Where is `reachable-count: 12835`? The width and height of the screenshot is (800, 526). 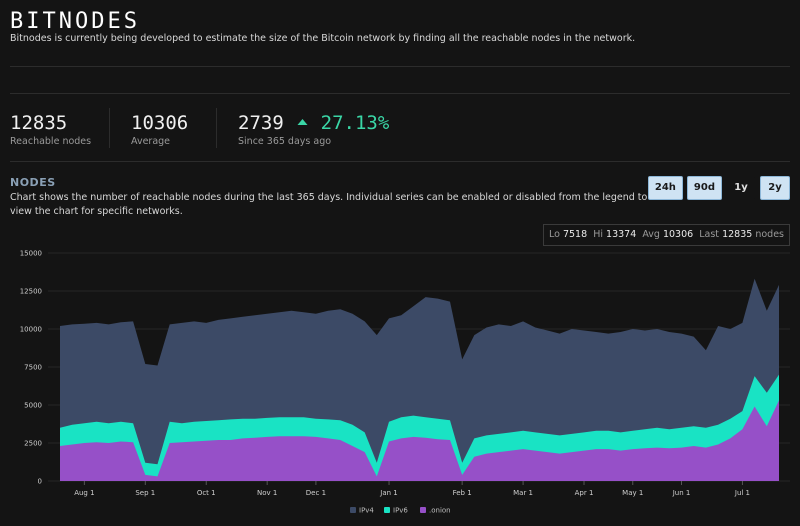
reachable-count: 12835 is located at coordinates (39, 123).